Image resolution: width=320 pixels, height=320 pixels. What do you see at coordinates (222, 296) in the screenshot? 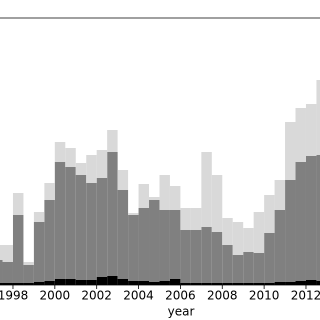
I see `x-tick-label: 2008` at bounding box center [222, 296].